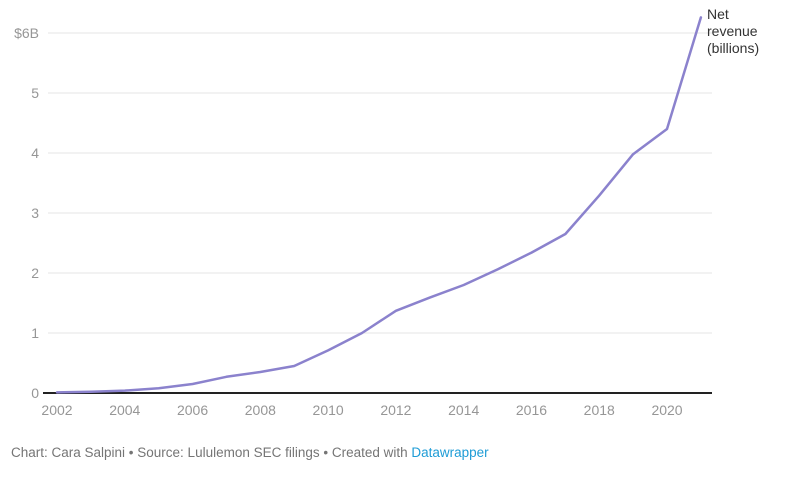 The width and height of the screenshot is (807, 480). I want to click on x-tick-label: 2012, so click(395, 410).